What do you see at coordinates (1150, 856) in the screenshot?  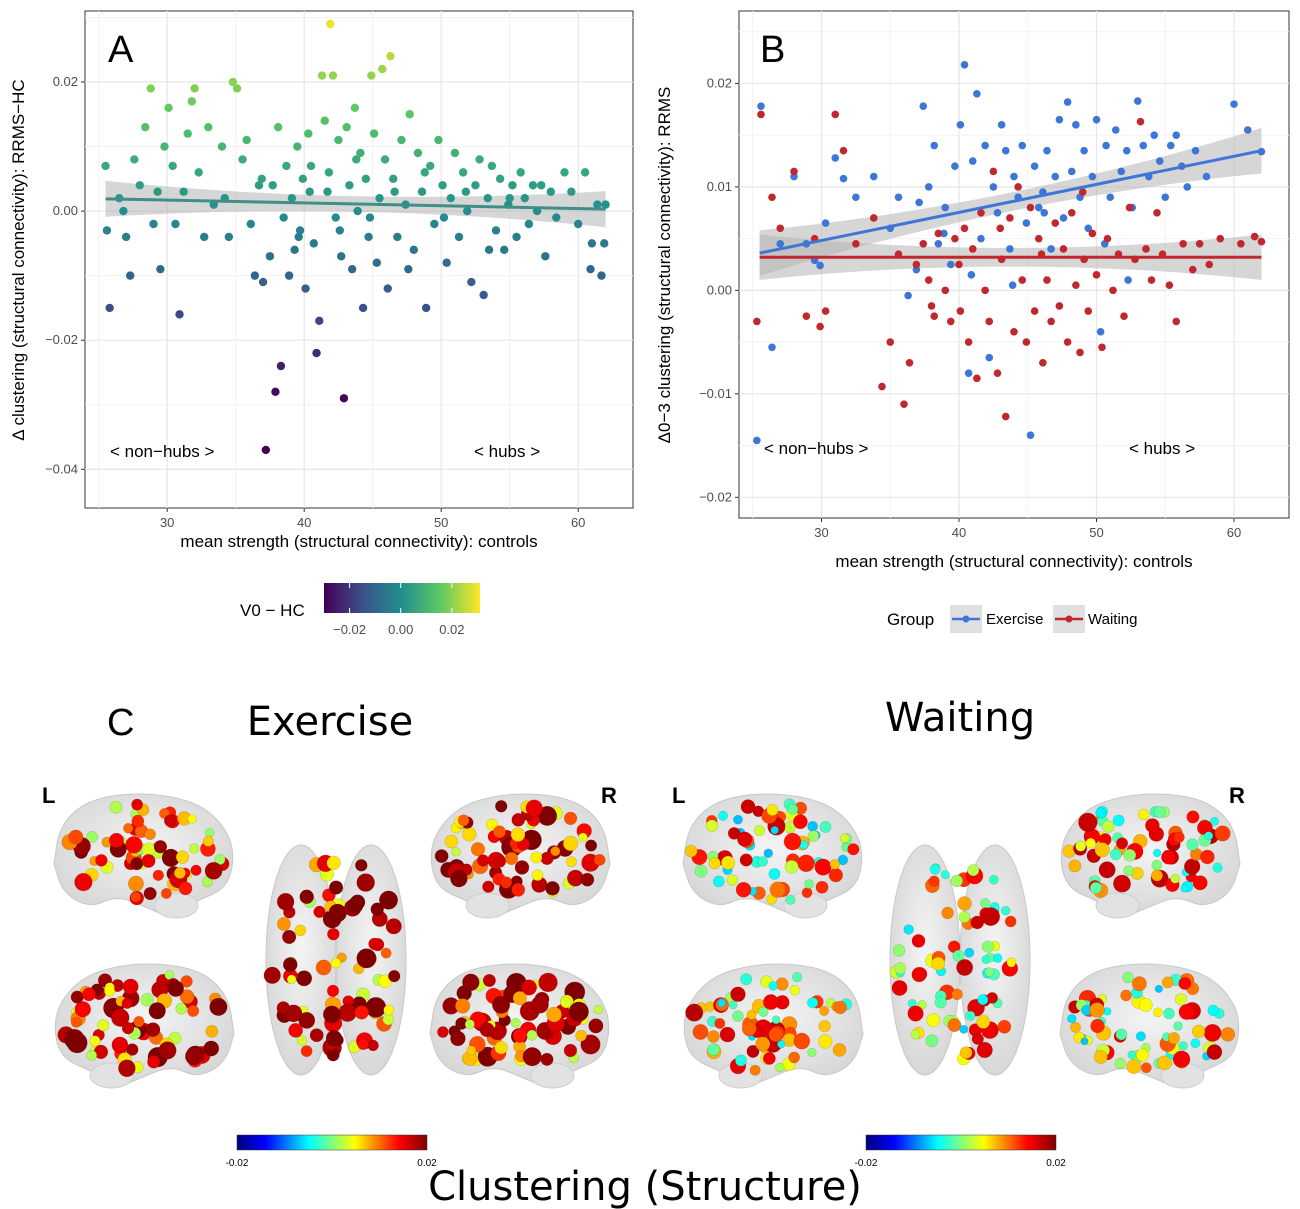 I see `waiting-brain-right-lateral` at bounding box center [1150, 856].